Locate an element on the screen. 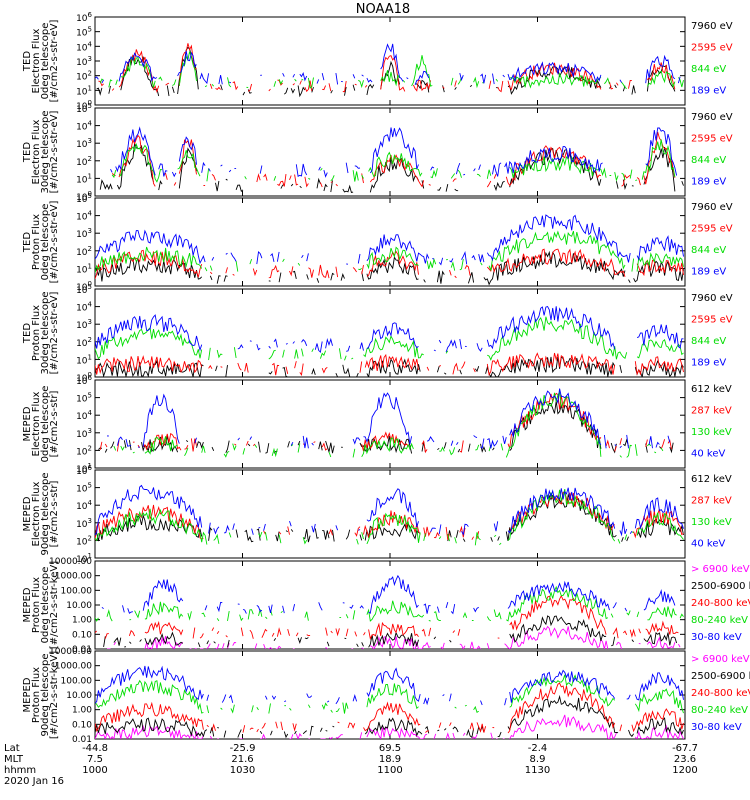 This screenshot has height=800, width=750. y-tick-label: 1000.00 is located at coordinates (73, 577).